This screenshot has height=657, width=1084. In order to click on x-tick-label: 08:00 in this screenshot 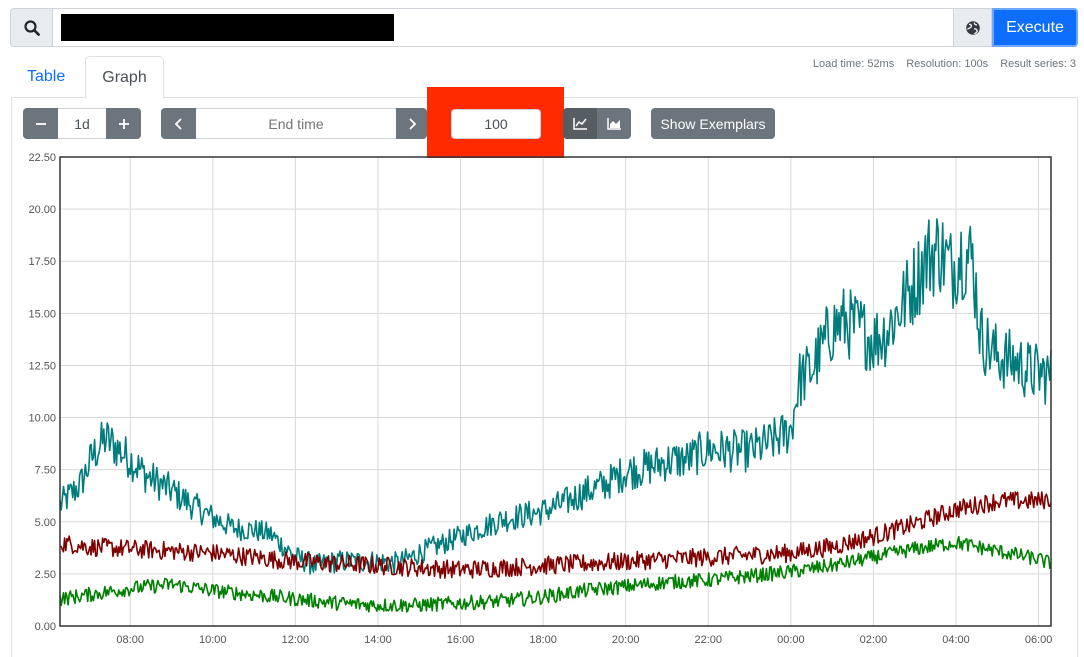, I will do `click(130, 640)`.